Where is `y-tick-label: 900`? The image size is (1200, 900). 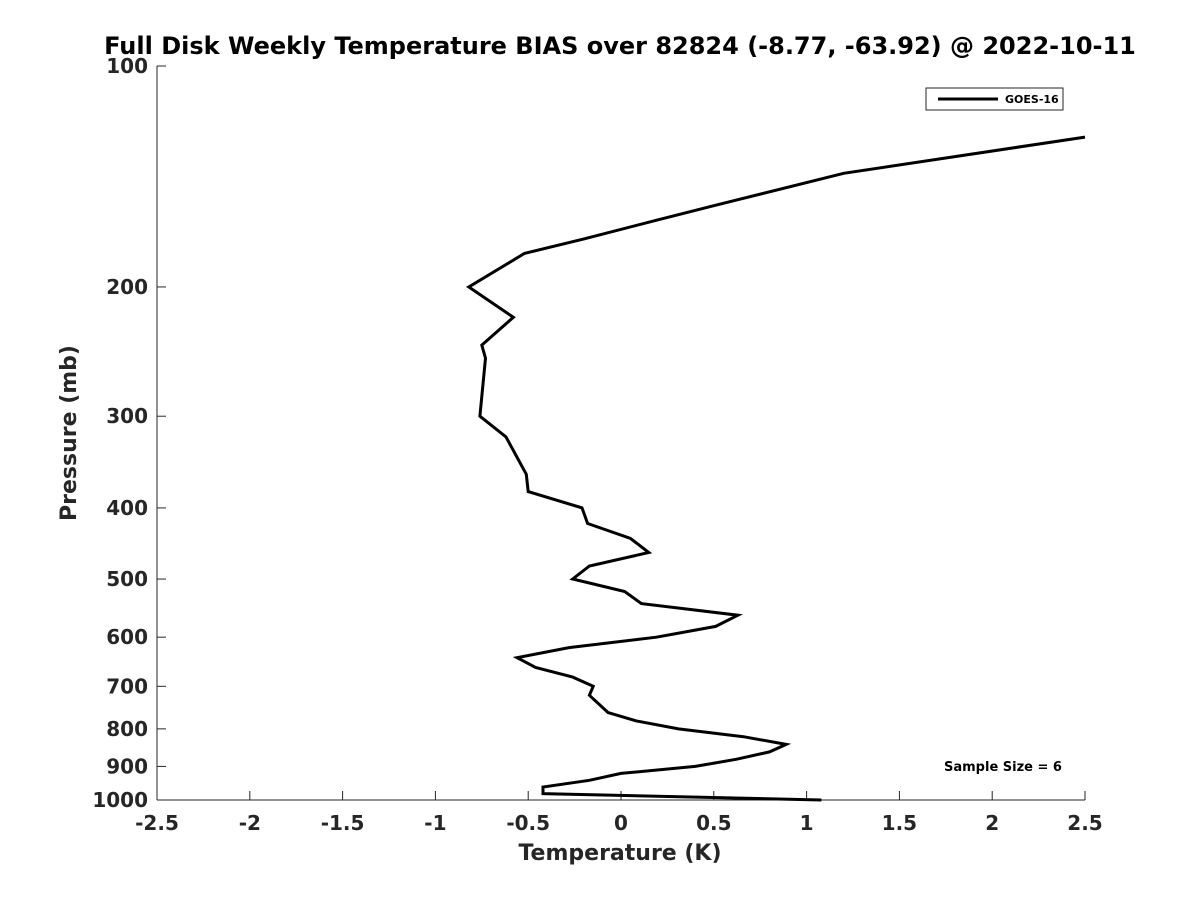
y-tick-label: 900 is located at coordinates (127, 766).